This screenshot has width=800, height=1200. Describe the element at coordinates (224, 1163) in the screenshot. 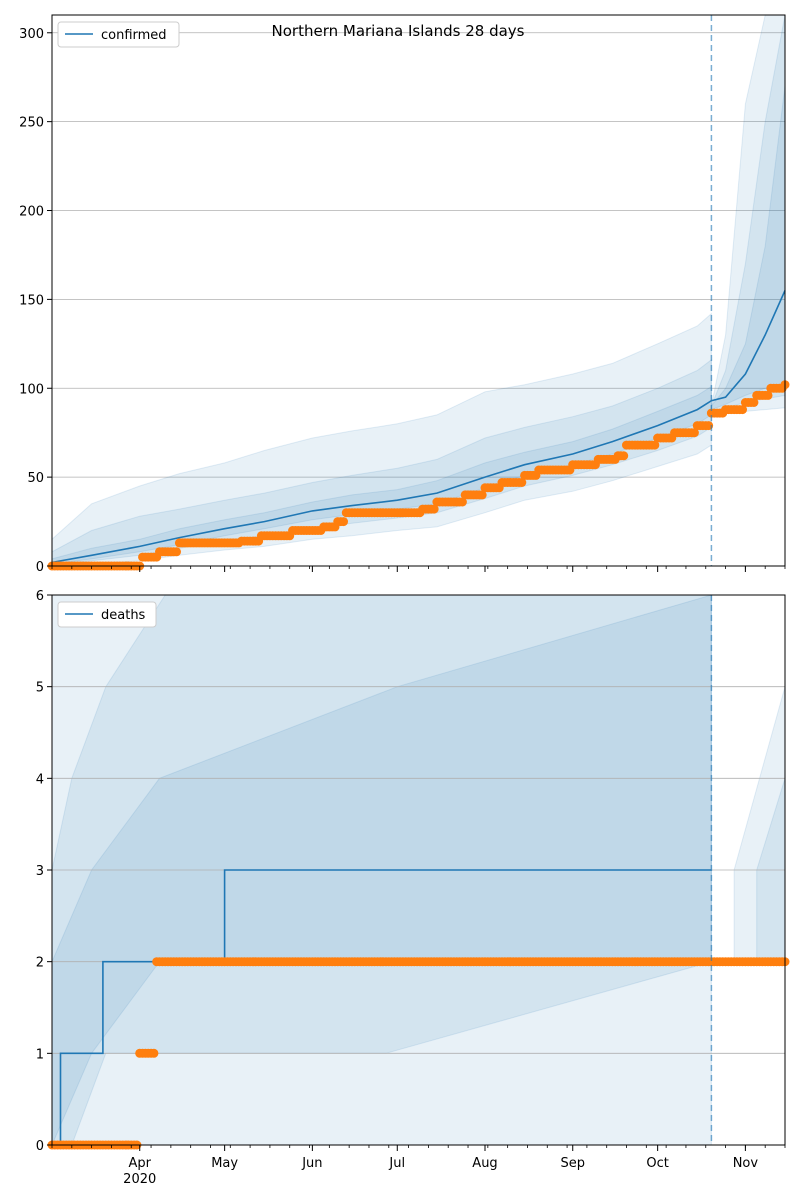

I see `x-tick-label: May` at that location.